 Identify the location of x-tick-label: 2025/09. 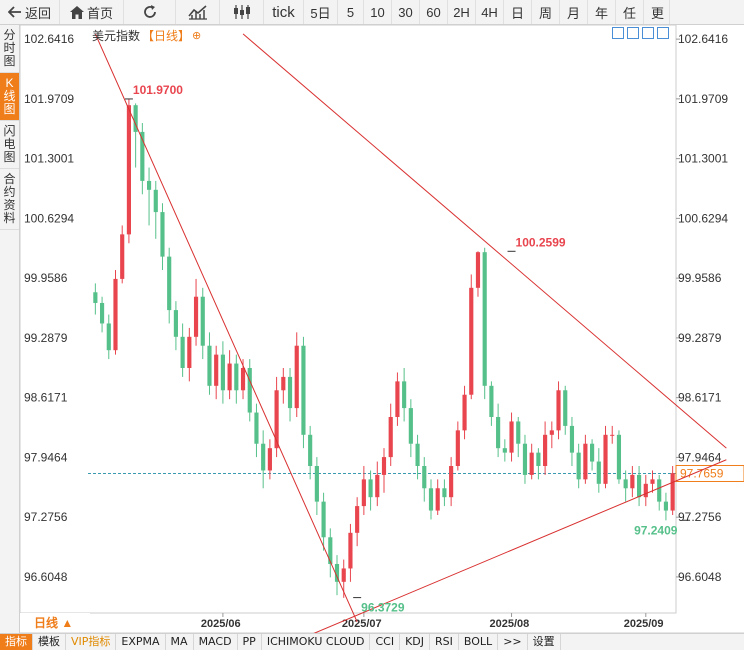
(644, 624).